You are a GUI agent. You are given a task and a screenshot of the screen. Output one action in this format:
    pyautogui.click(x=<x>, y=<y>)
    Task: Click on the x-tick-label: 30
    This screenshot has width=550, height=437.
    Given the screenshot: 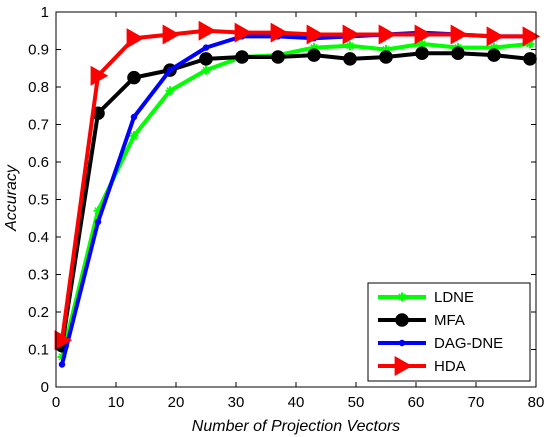 What is the action you would take?
    pyautogui.click(x=236, y=402)
    